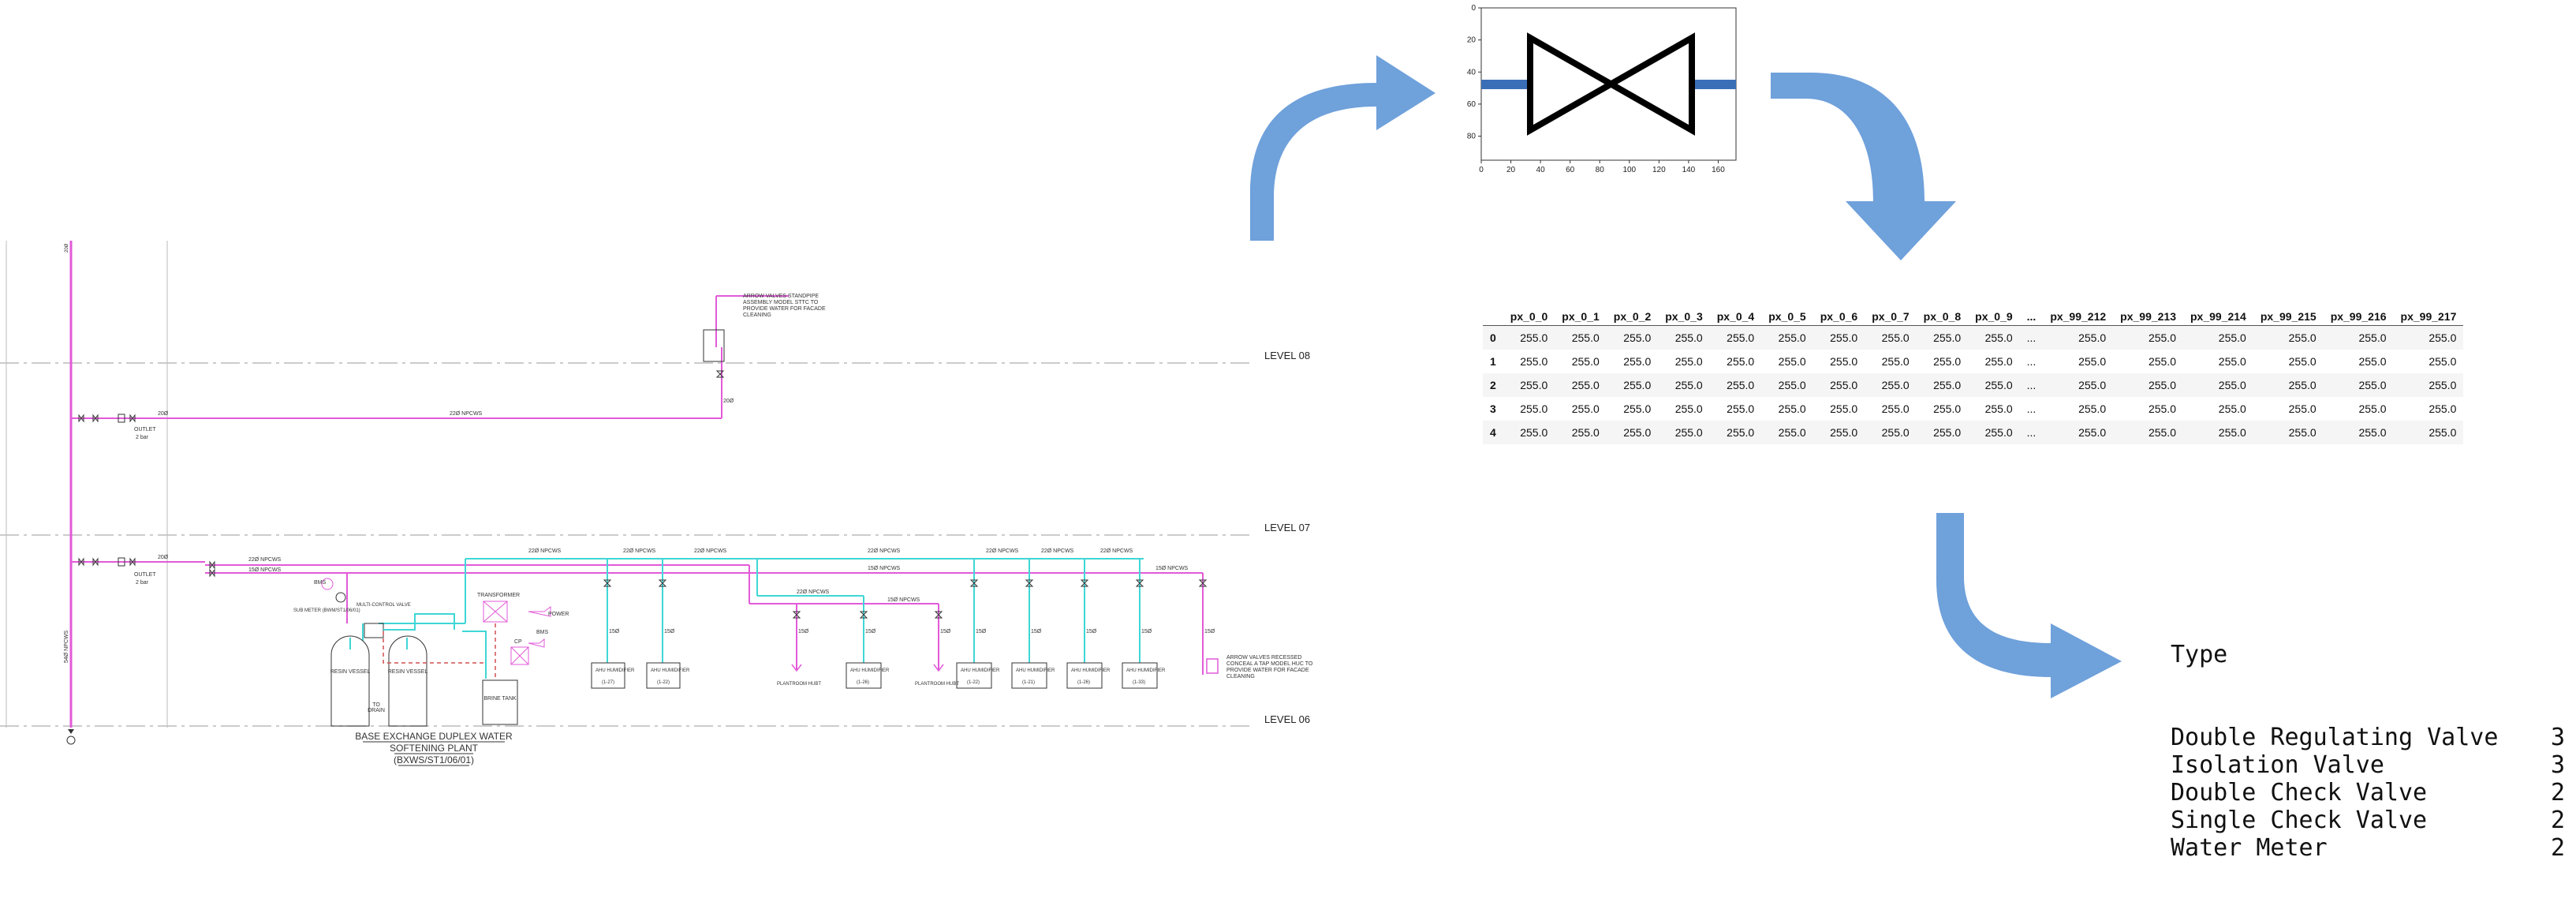 This screenshot has height=917, width=2576. I want to click on plot-ticks: 0 20 40 60 80 100 120 140 160 0 20 40 60 80, so click(1596, 89).